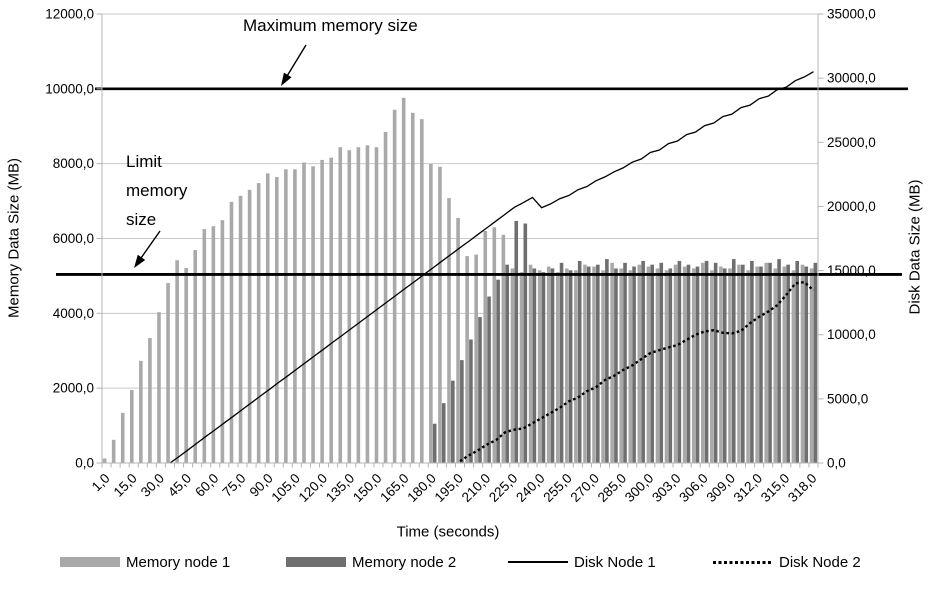 This screenshot has width=931, height=589. Describe the element at coordinates (637, 371) in the screenshot. I see `disk-node-2-line` at that location.